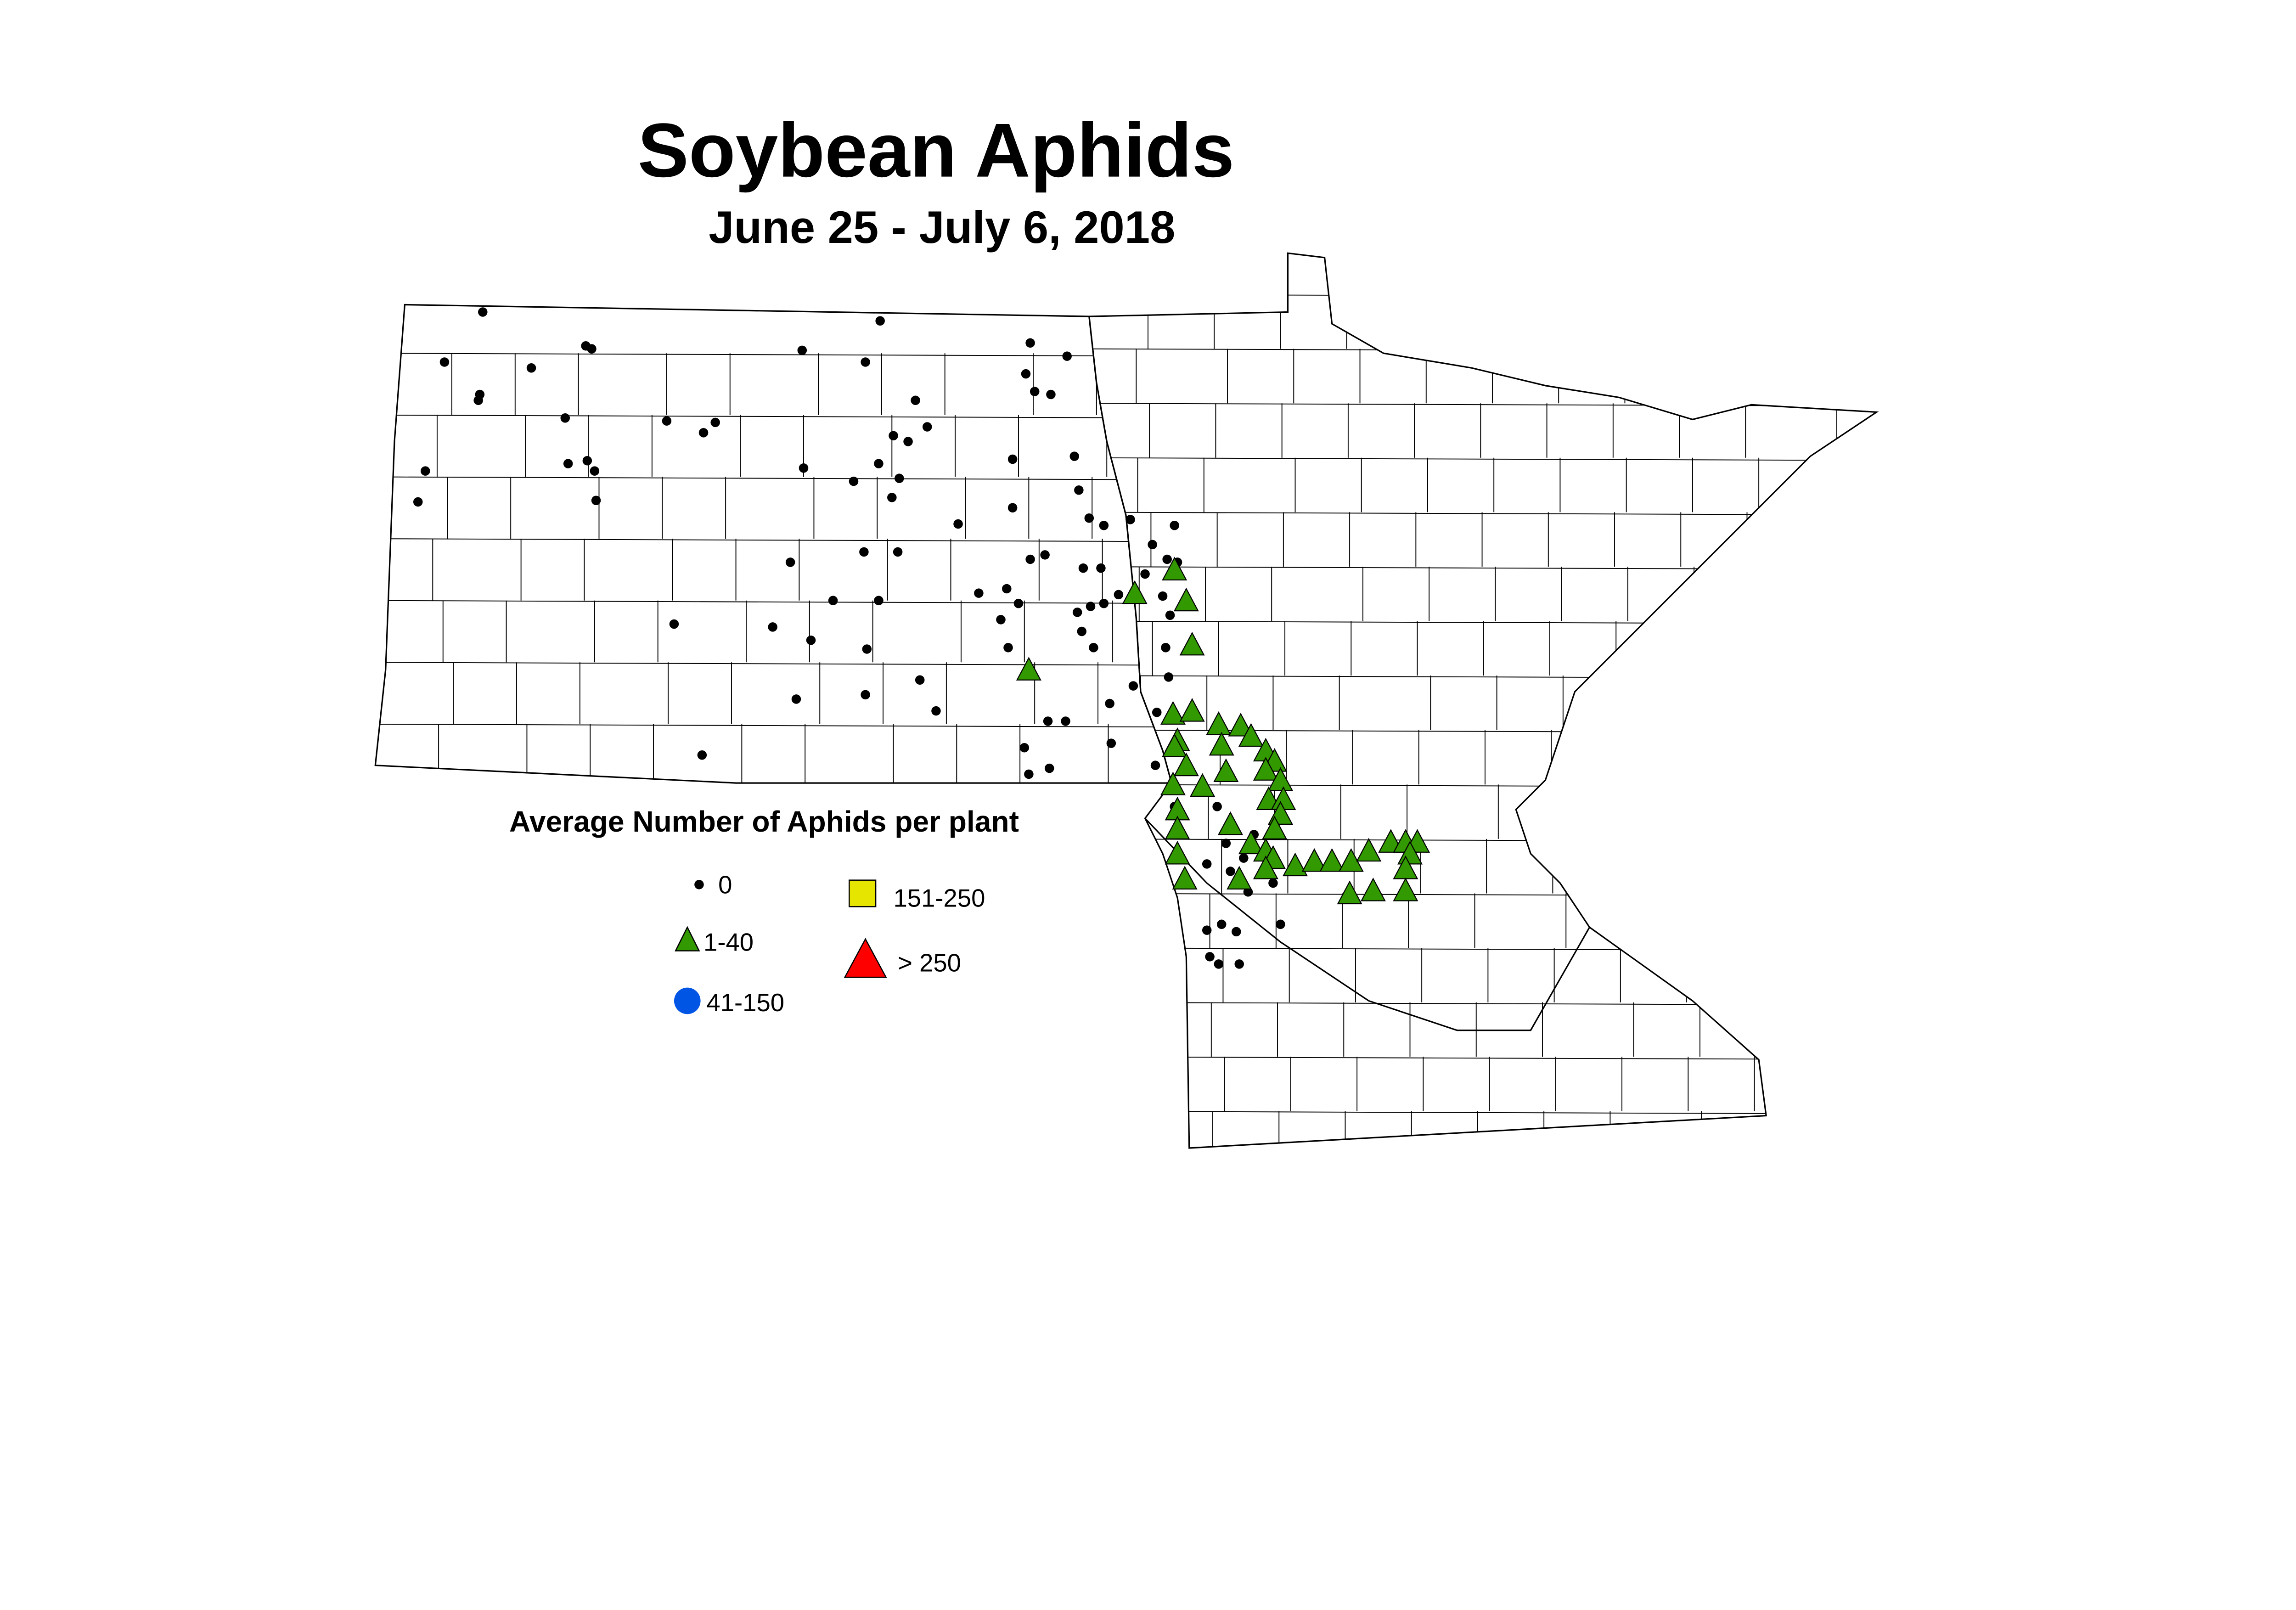  What do you see at coordinates (942, 228) in the screenshot?
I see `map-subtitle: June 25 - July 6, 2018` at bounding box center [942, 228].